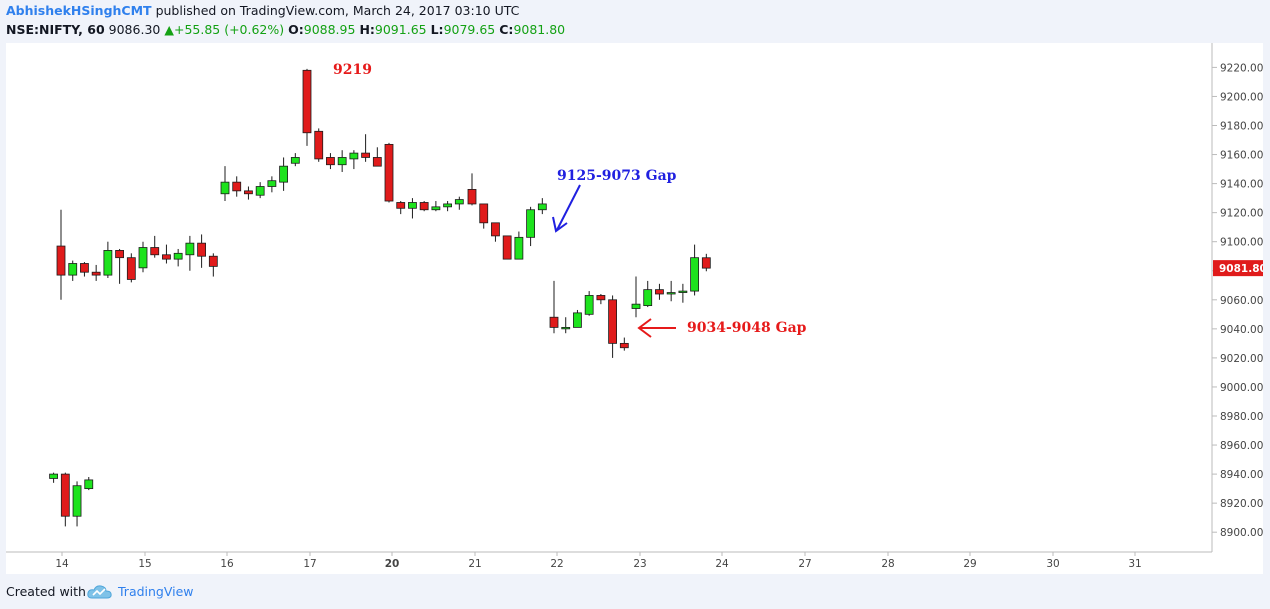  Describe the element at coordinates (722, 564) in the screenshot. I see `time-tick-label: 24` at that location.